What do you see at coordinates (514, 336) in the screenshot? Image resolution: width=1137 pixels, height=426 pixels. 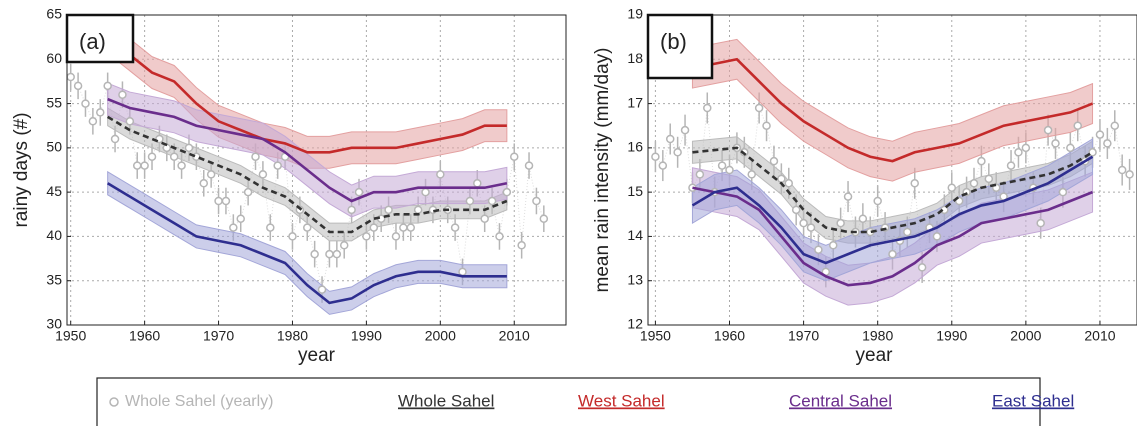 I see `x-tick-label: 2010` at bounding box center [514, 336].